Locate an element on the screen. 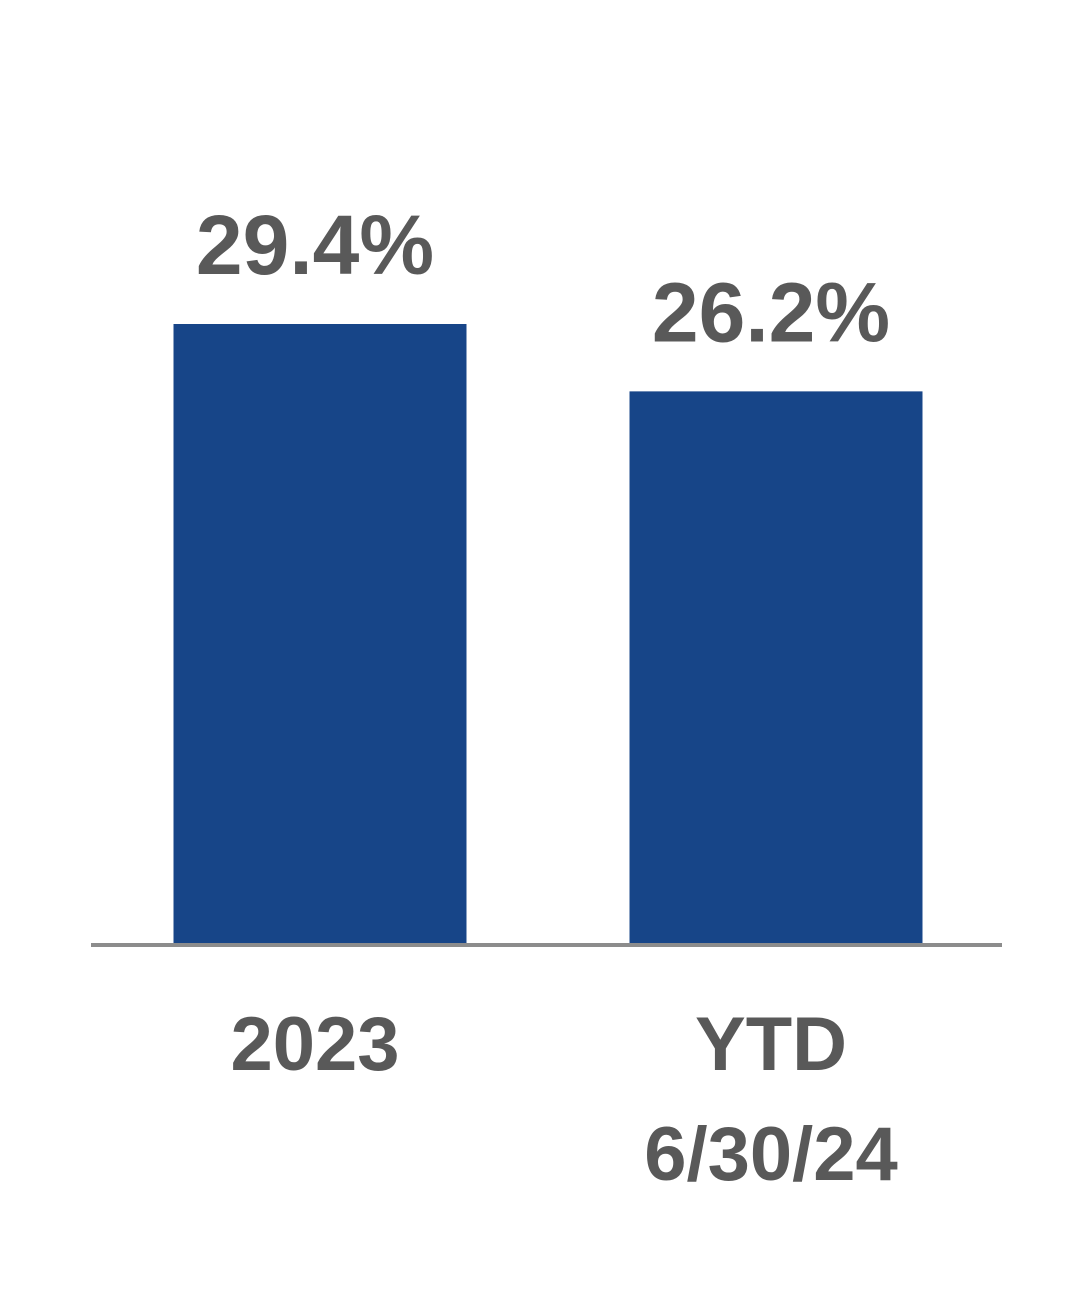 This screenshot has height=1290, width=1092. category-label-1-line-1: 6/30/24 is located at coordinates (771, 1154).